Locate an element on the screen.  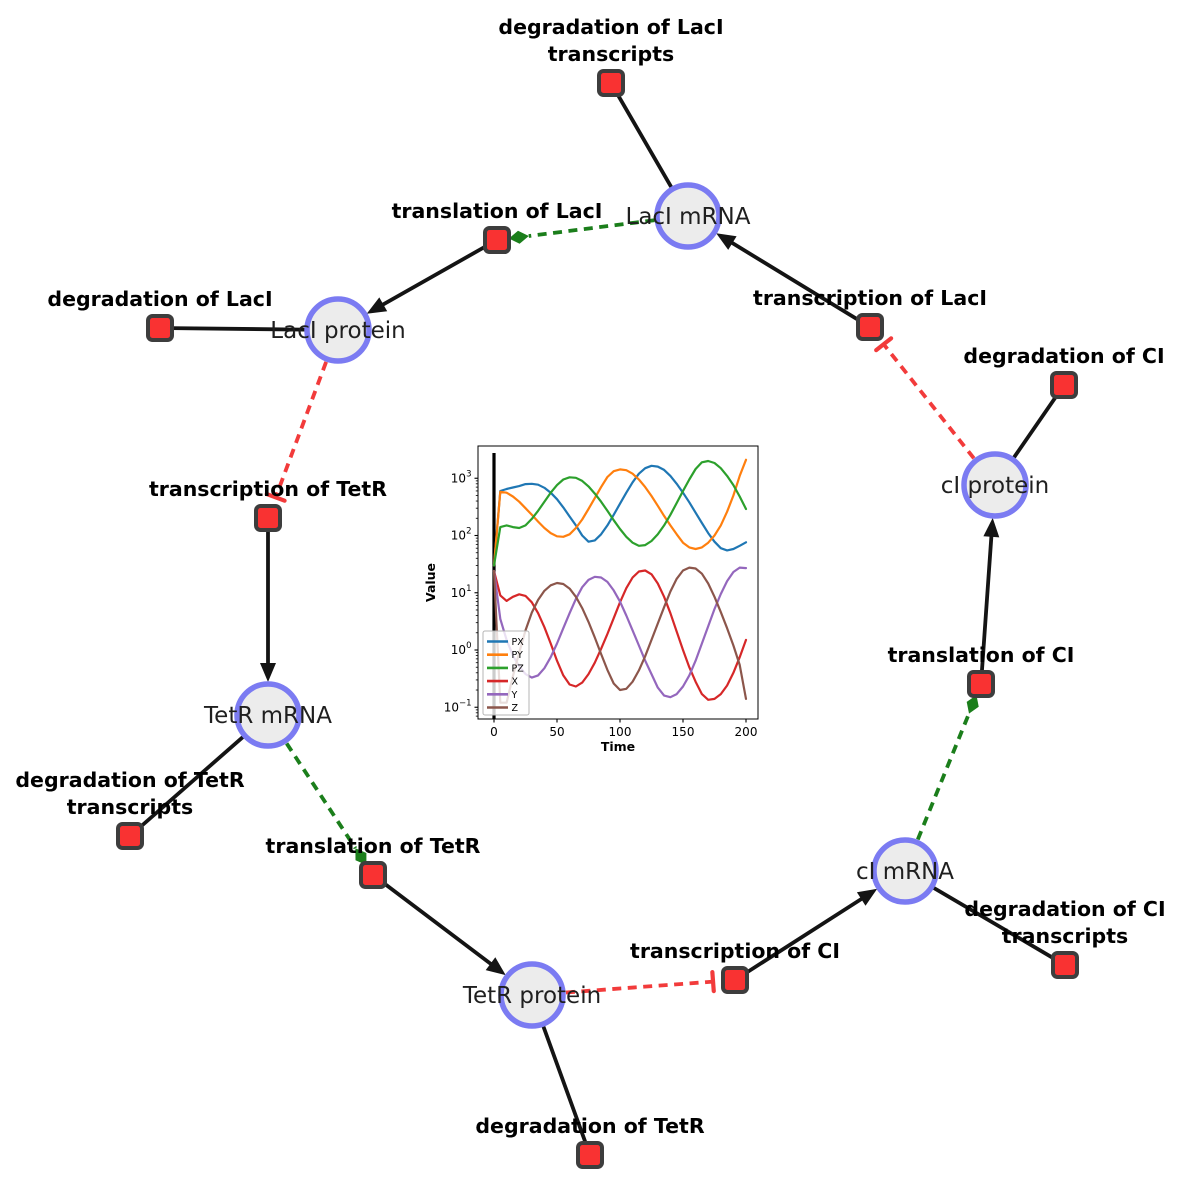
reaction-label-deg-laci-transcripts-line2: transcripts is located at coordinates (611, 54).